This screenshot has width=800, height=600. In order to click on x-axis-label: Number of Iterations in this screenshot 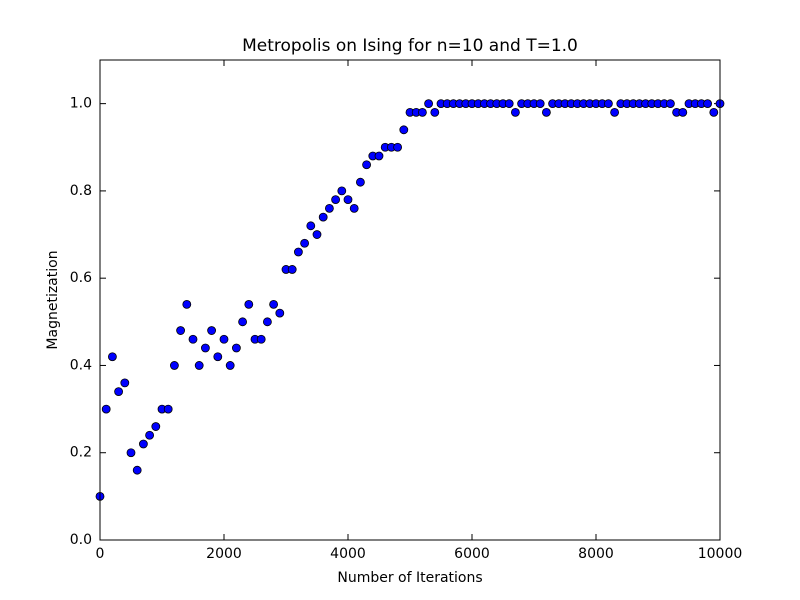, I will do `click(409, 578)`.